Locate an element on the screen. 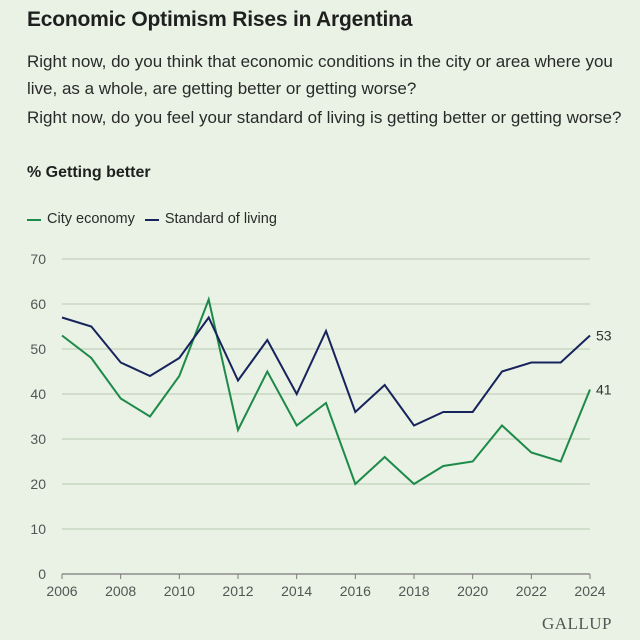  gallup-logo: GALLUP is located at coordinates (576, 623).